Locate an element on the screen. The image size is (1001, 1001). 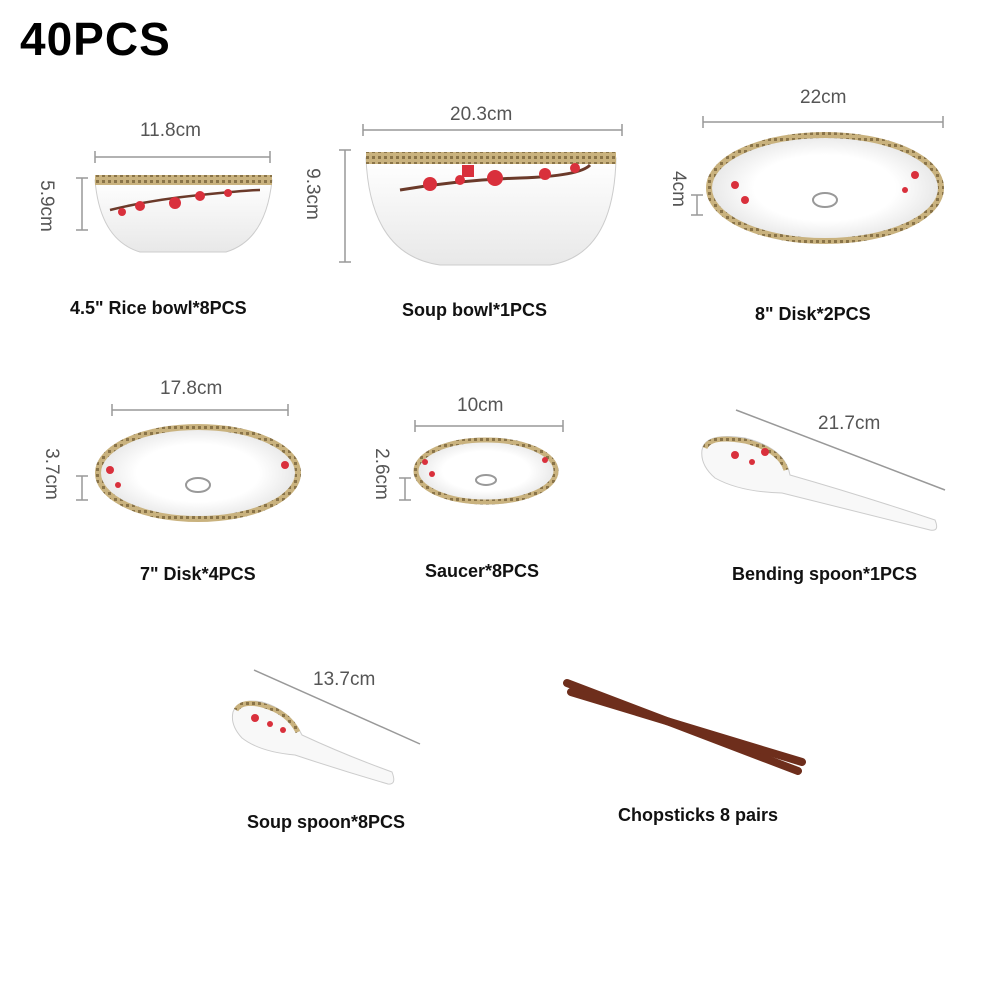
large-disk-height: 4cm is located at coordinates (678, 189).